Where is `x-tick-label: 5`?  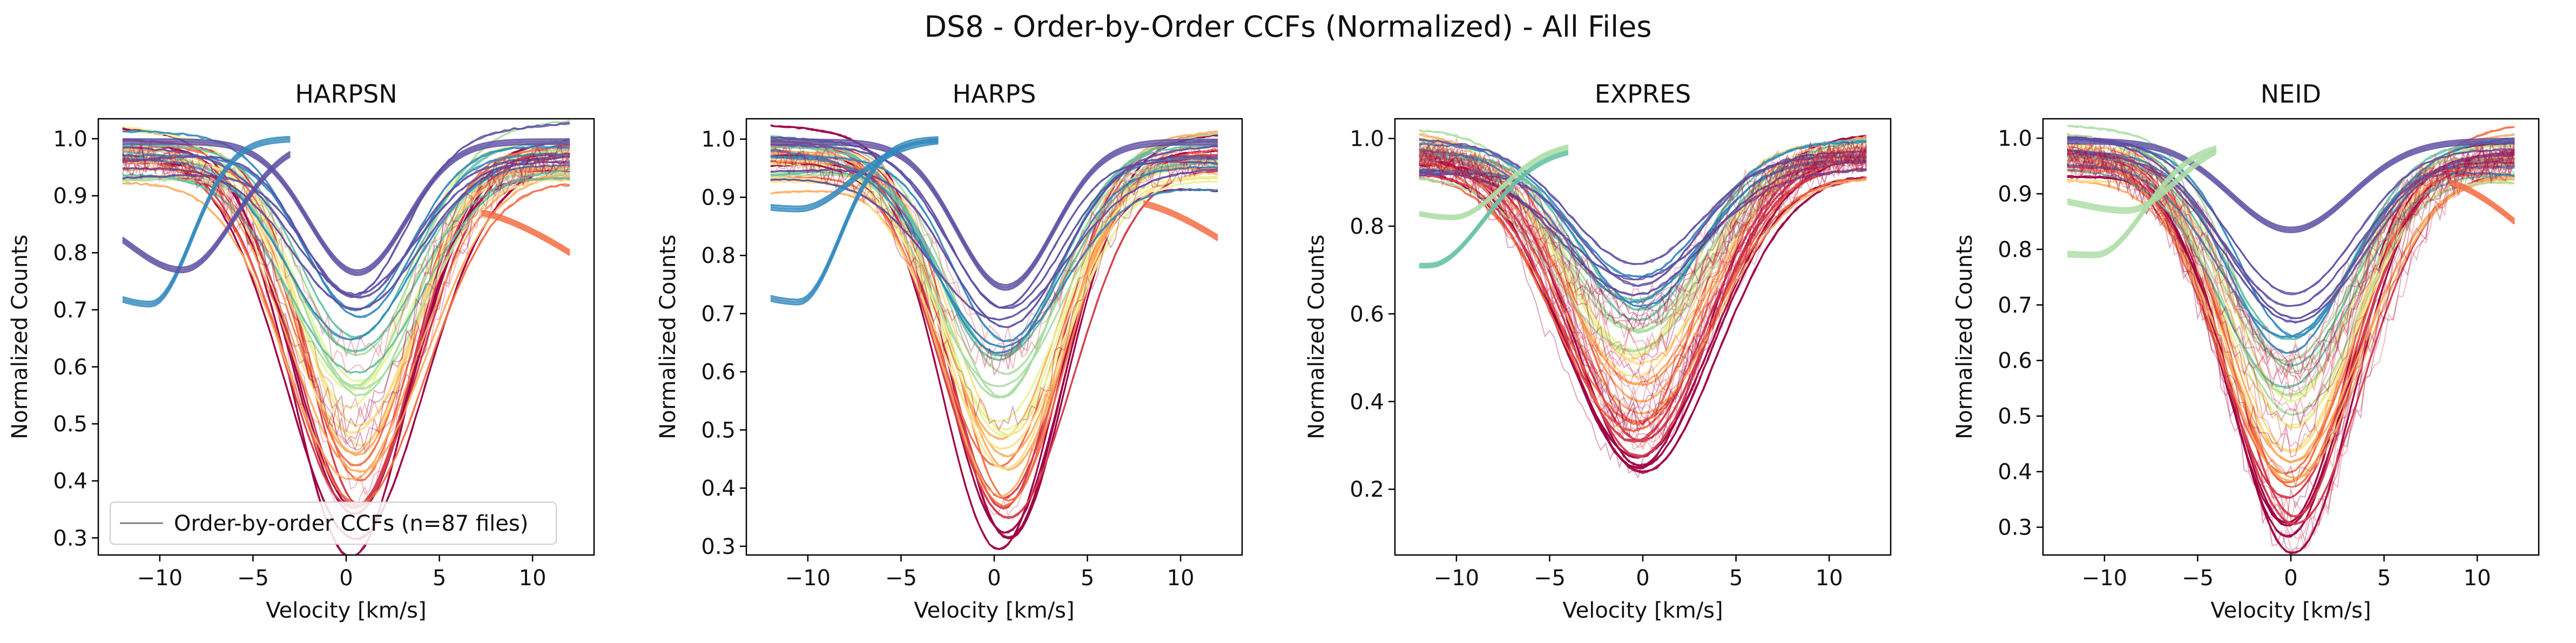
x-tick-label: 5 is located at coordinates (439, 578).